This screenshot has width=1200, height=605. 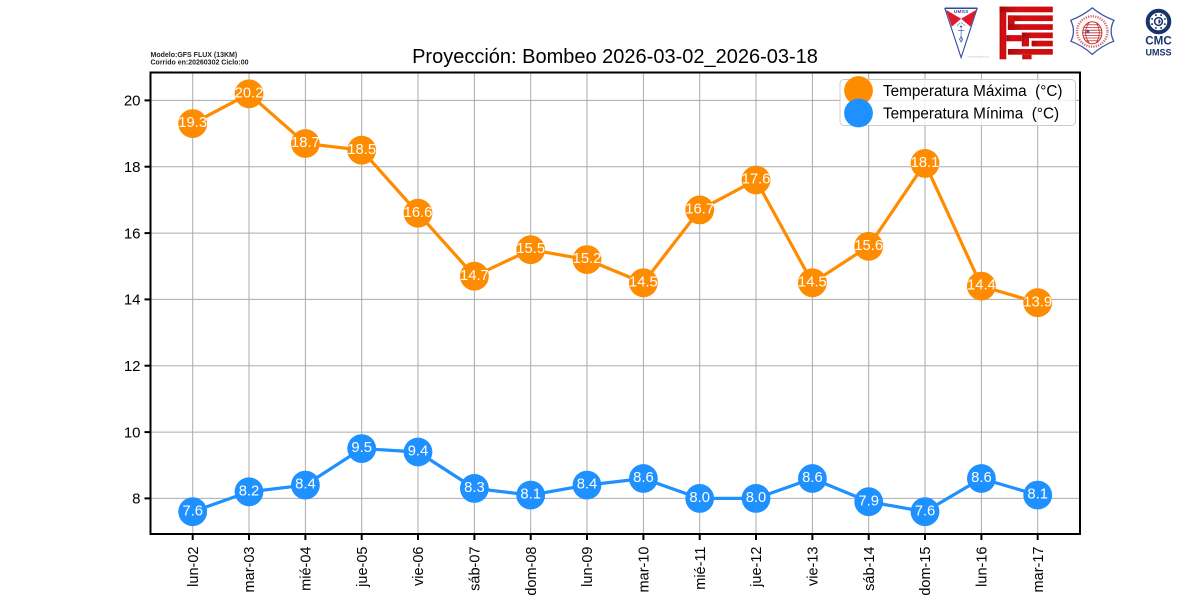 What do you see at coordinates (136, 499) in the screenshot?
I see `svg-text: 8` at bounding box center [136, 499].